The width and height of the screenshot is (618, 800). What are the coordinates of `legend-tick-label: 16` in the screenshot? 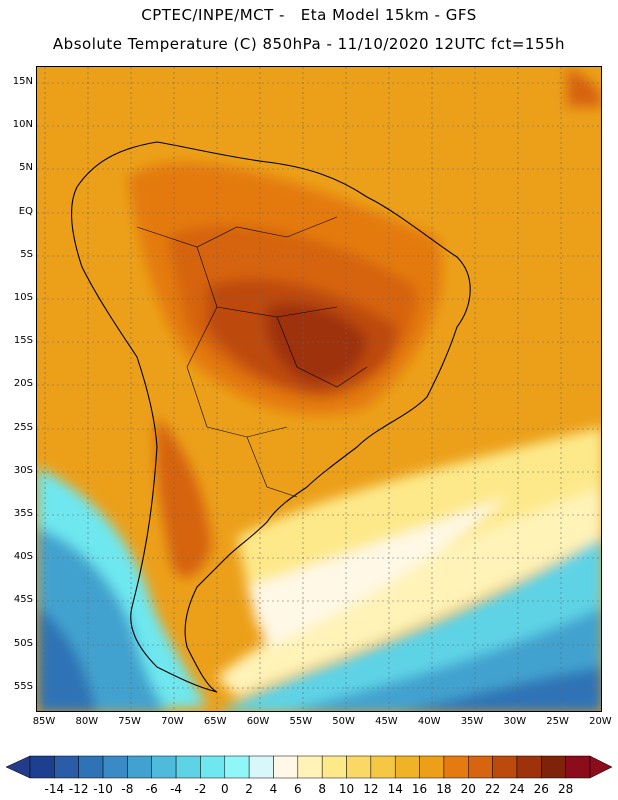 It's located at (419, 789).